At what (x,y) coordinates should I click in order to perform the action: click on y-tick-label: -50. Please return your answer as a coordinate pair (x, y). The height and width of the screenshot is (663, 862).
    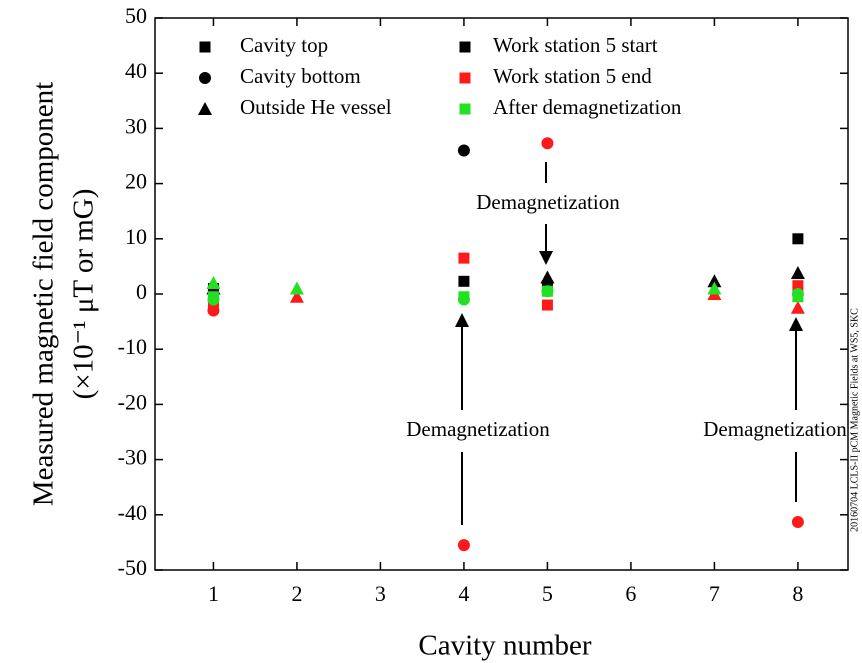
    Looking at the image, I should click on (132, 567).